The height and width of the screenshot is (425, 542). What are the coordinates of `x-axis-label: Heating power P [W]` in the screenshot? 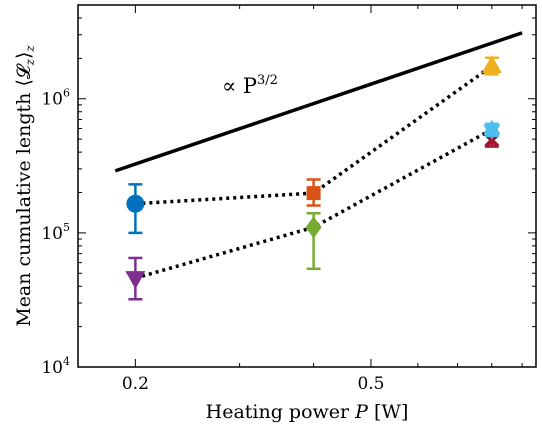 It's located at (307, 412).